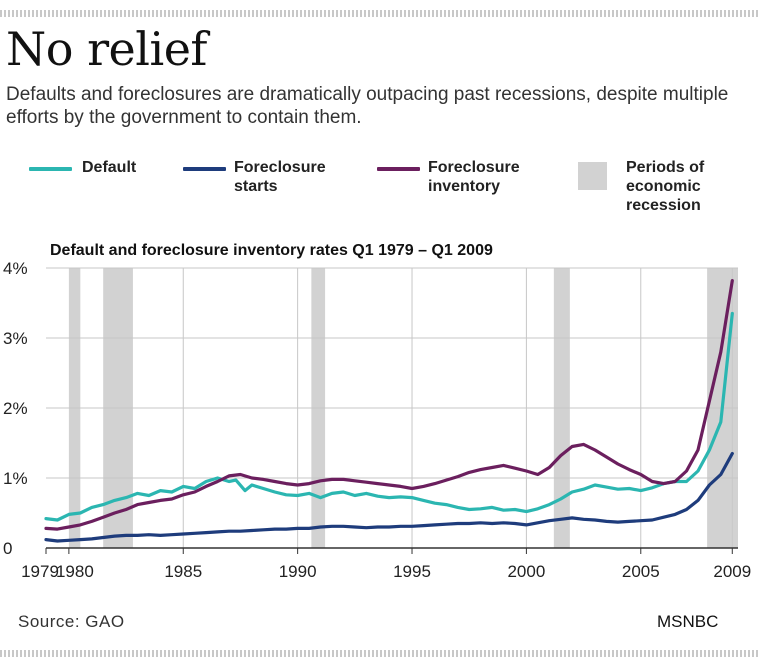  What do you see at coordinates (398, 169) in the screenshot?
I see `legend-foreclosure-inventory-swatch` at bounding box center [398, 169].